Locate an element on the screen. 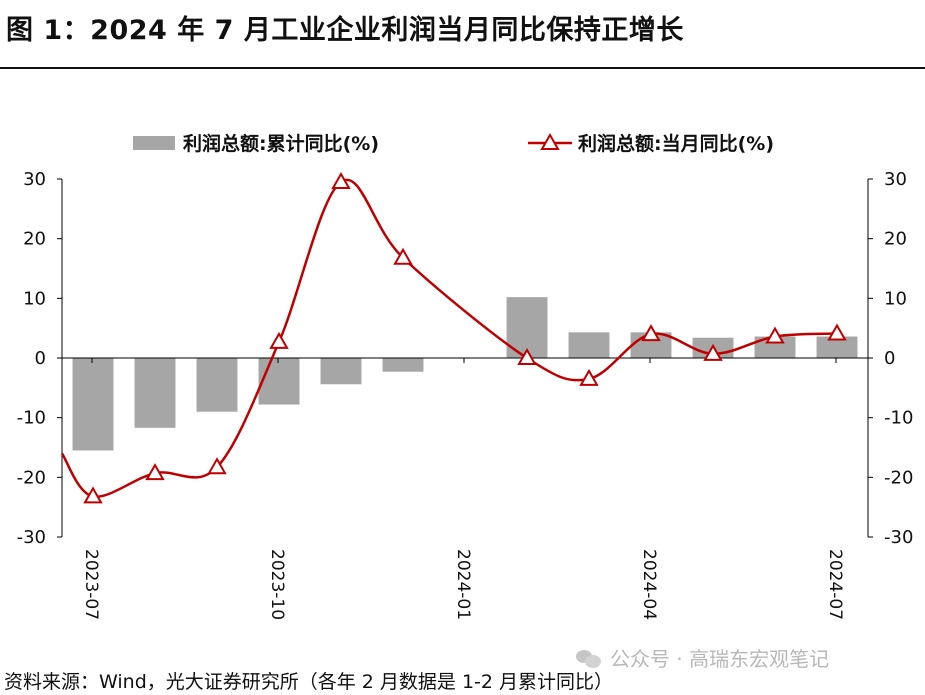 Image resolution: width=925 pixels, height=695 pixels. legend-bar-label: 利润总额:累计同比(%) is located at coordinates (281, 143).